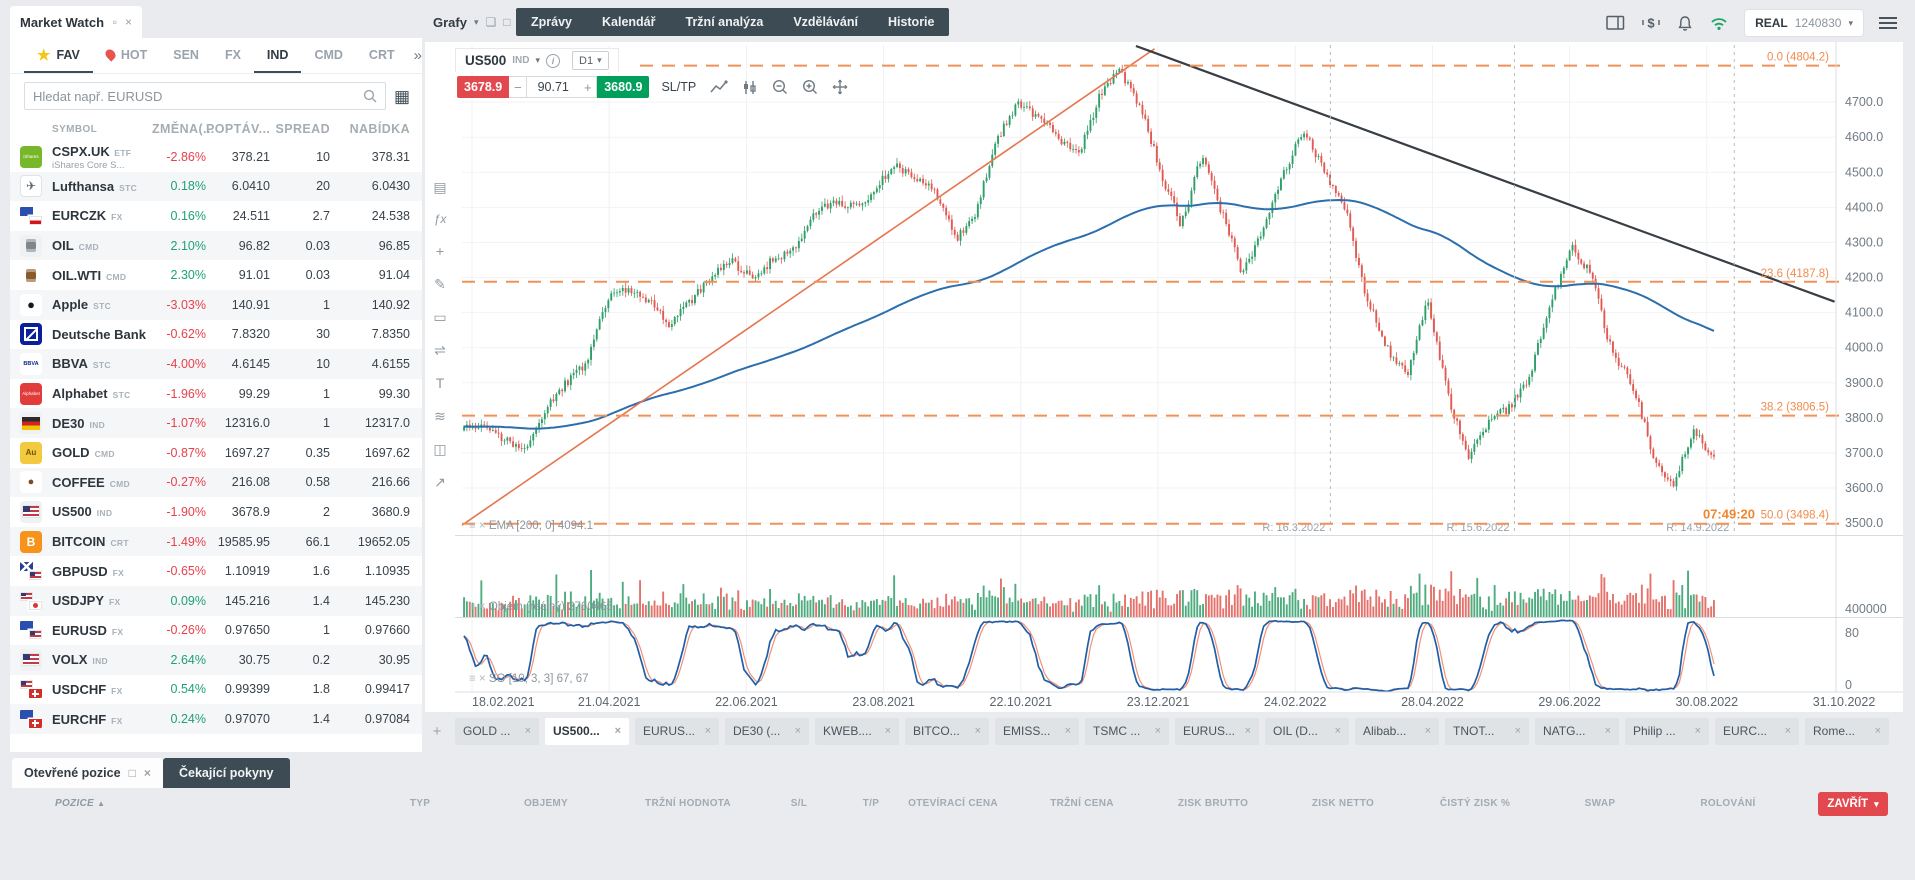 This screenshot has width=1915, height=880. I want to click on positions-column-otev-rac-cena: OTEVÍRACÍ CENA, so click(953, 803).